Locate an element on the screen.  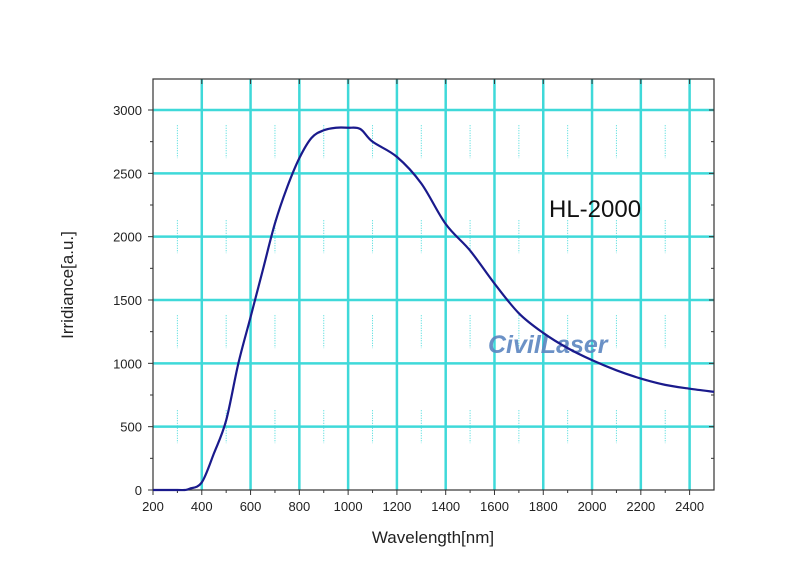
x-tick-label: 800 is located at coordinates (299, 506).